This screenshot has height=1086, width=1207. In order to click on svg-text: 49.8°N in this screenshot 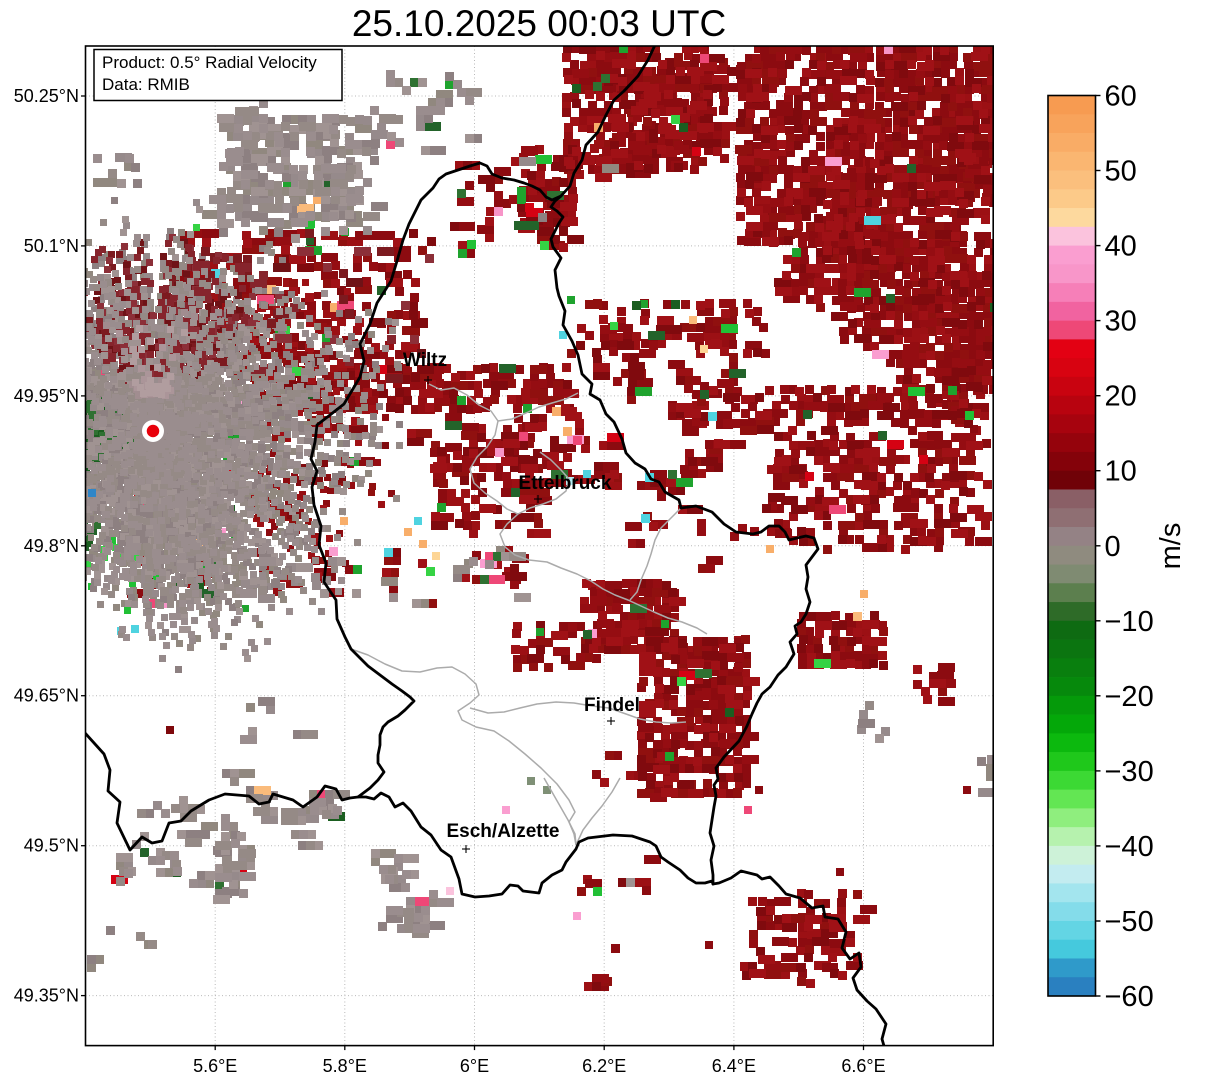, I will do `click(51, 546)`.